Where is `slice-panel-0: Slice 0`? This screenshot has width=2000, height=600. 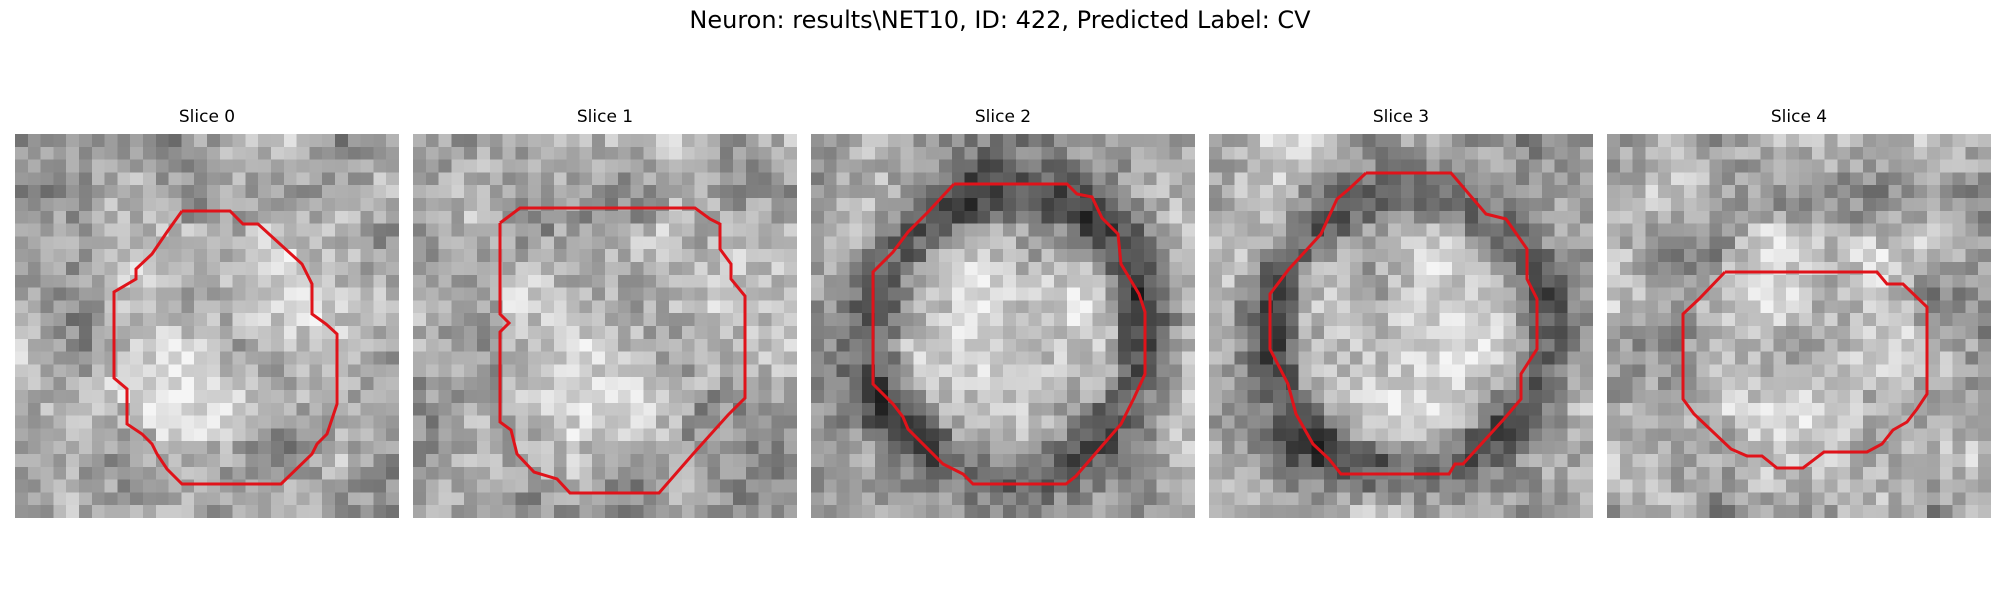 slice-panel-0: Slice 0 is located at coordinates (207, 312).